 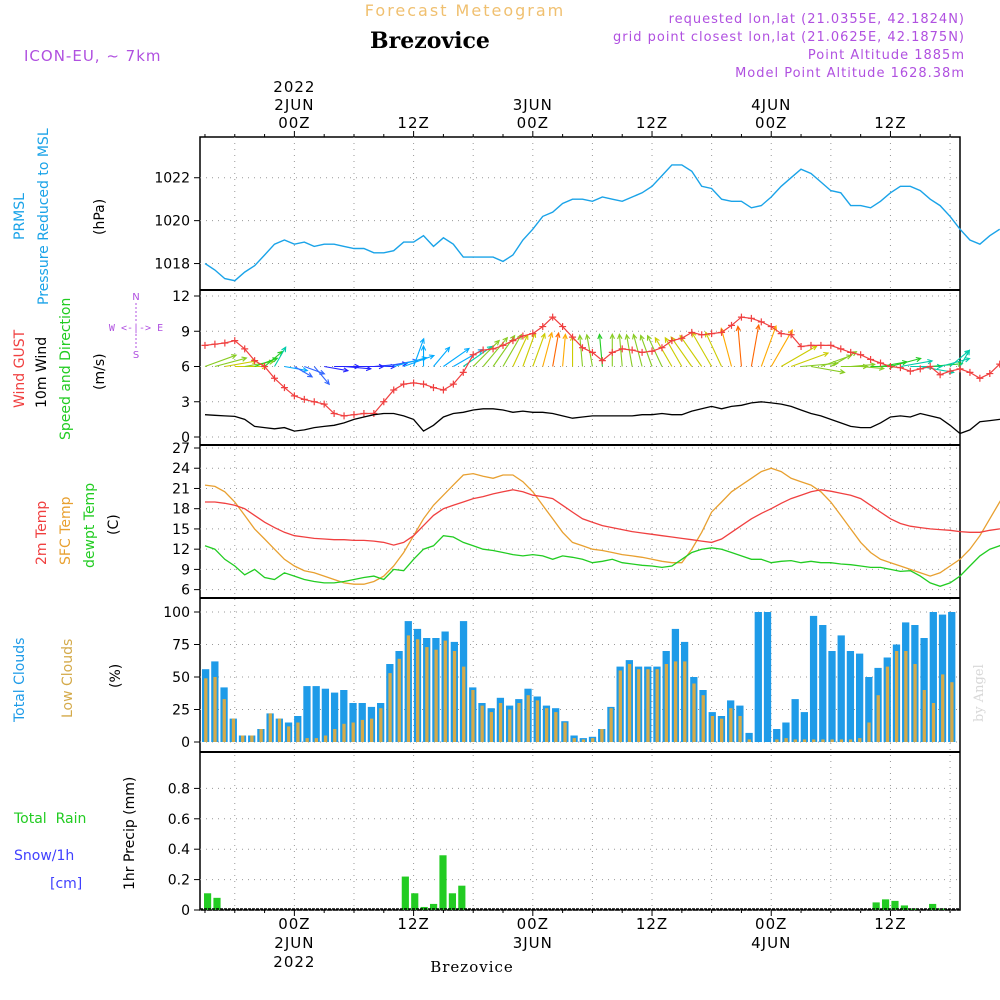 I want to click on top-time-label: 3JUN, so click(x=533, y=105).